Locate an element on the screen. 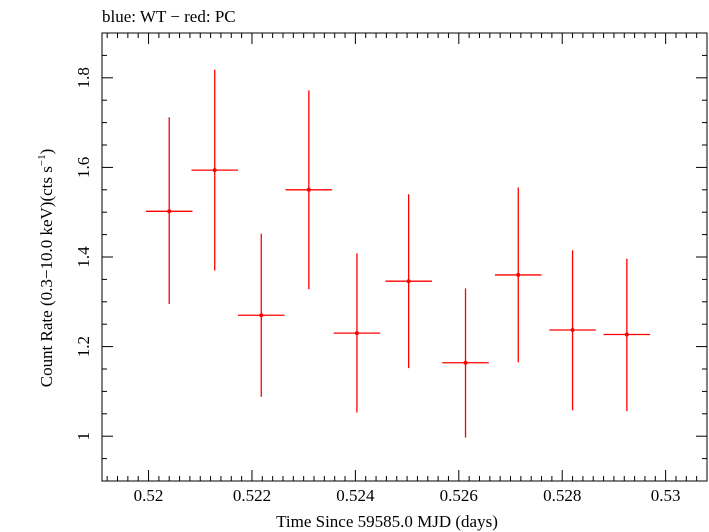  y-tick-label: 1 is located at coordinates (83, 436).